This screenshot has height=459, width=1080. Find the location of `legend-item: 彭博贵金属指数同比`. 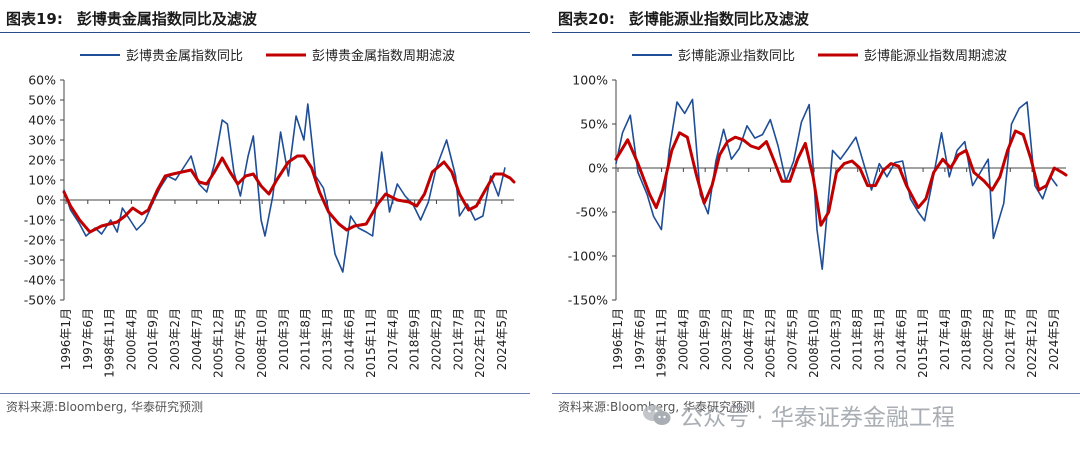

legend-item: 彭博贵金属指数同比 is located at coordinates (161, 56).